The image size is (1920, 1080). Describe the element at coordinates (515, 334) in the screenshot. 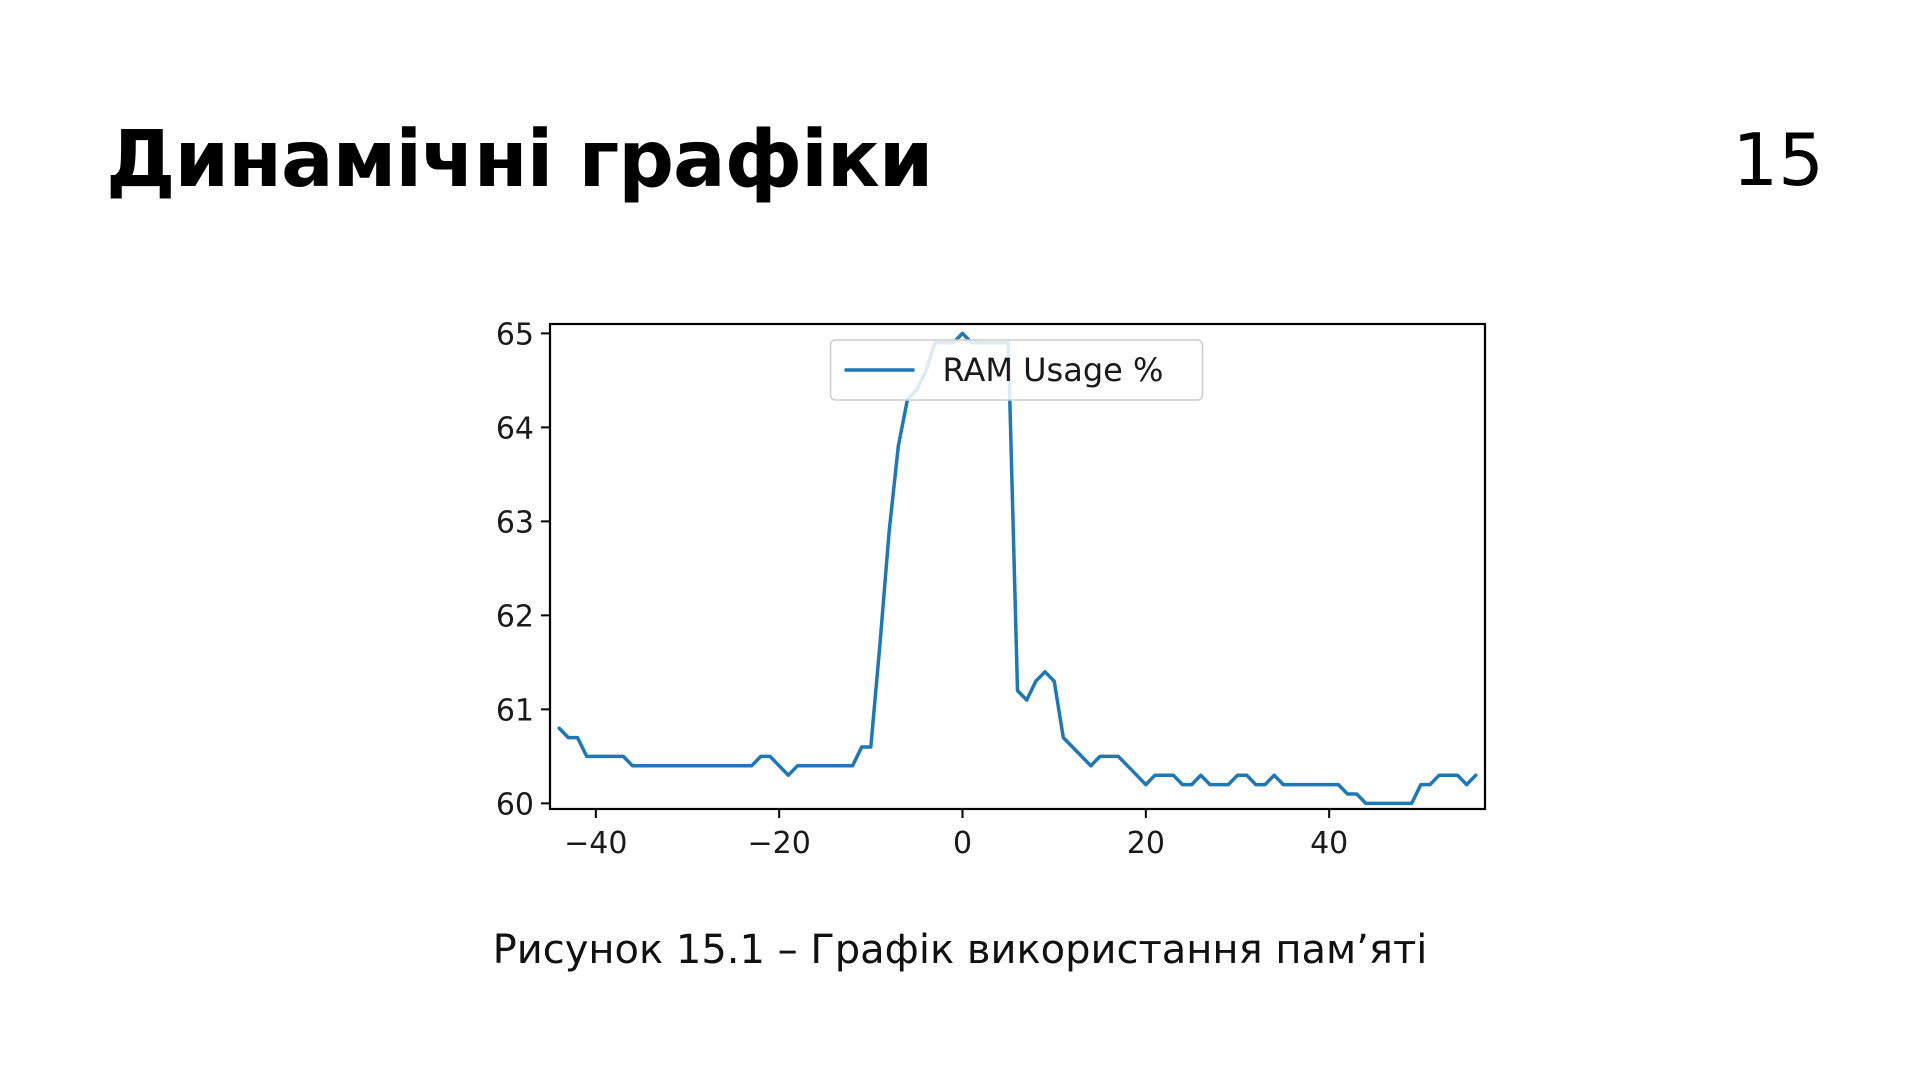

I see `y-tick-label: 65` at that location.